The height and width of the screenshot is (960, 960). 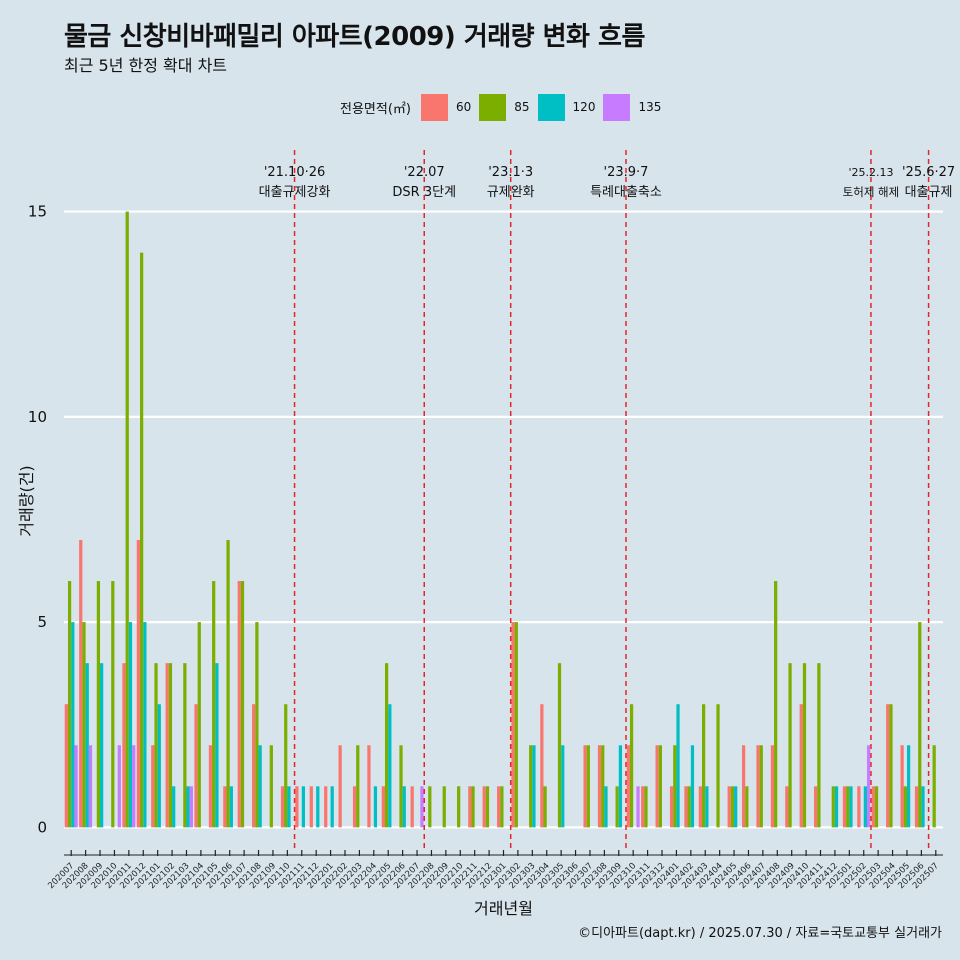 I want to click on y-tick-label: 15, so click(x=37, y=212).